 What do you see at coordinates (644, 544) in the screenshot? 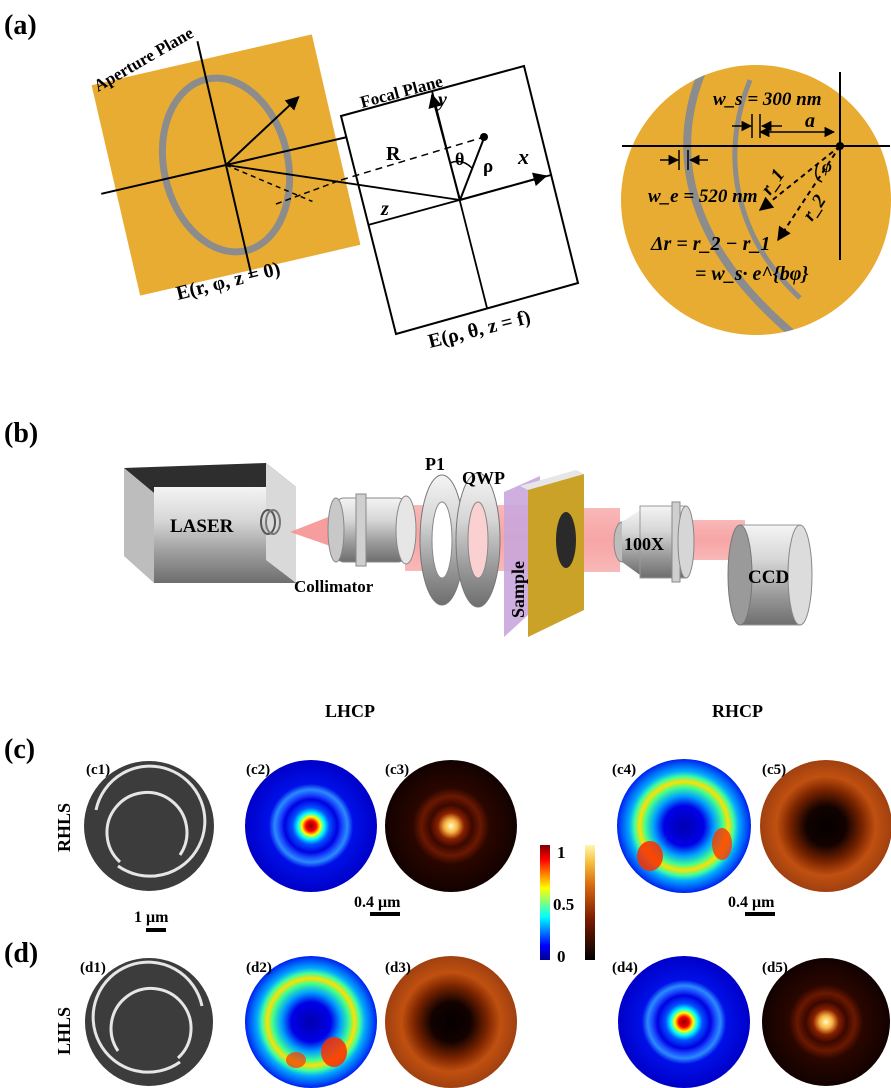
I see `objective-label: 100X` at bounding box center [644, 544].